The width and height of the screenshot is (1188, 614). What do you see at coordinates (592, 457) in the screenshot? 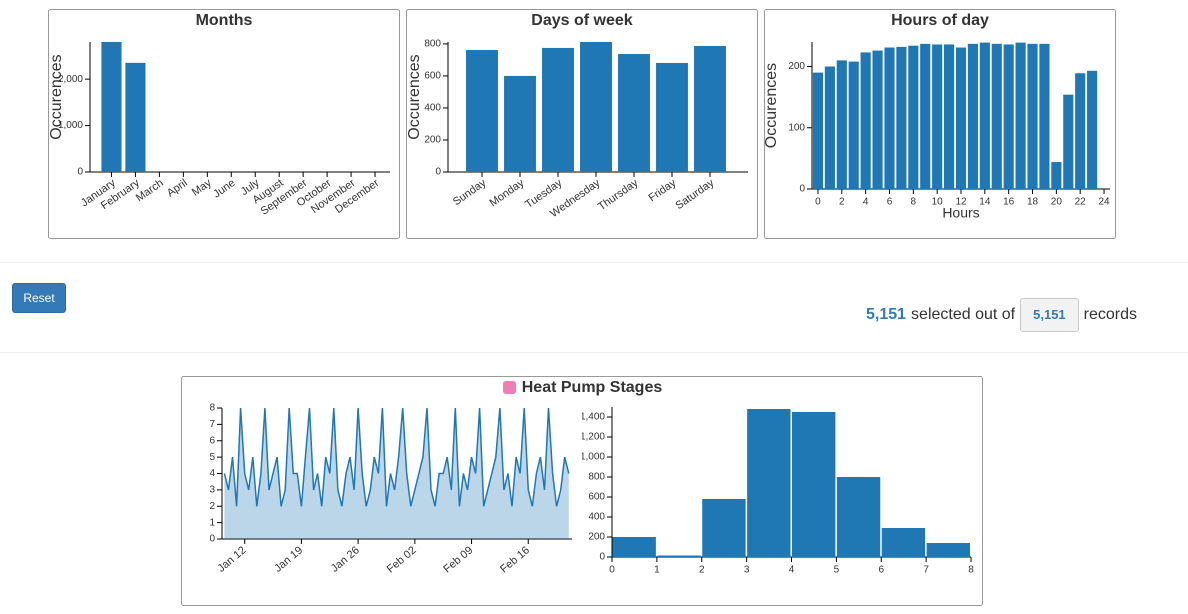
I see `y-tick-label: 1,000` at bounding box center [592, 457].